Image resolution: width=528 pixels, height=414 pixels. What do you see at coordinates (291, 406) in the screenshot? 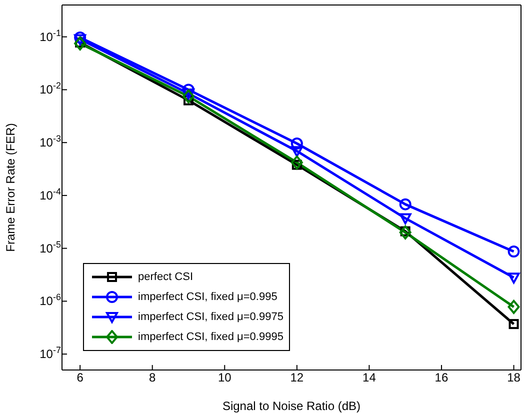
I see `x-axis-title: Signal to Noise Ratio (dB)` at bounding box center [291, 406].